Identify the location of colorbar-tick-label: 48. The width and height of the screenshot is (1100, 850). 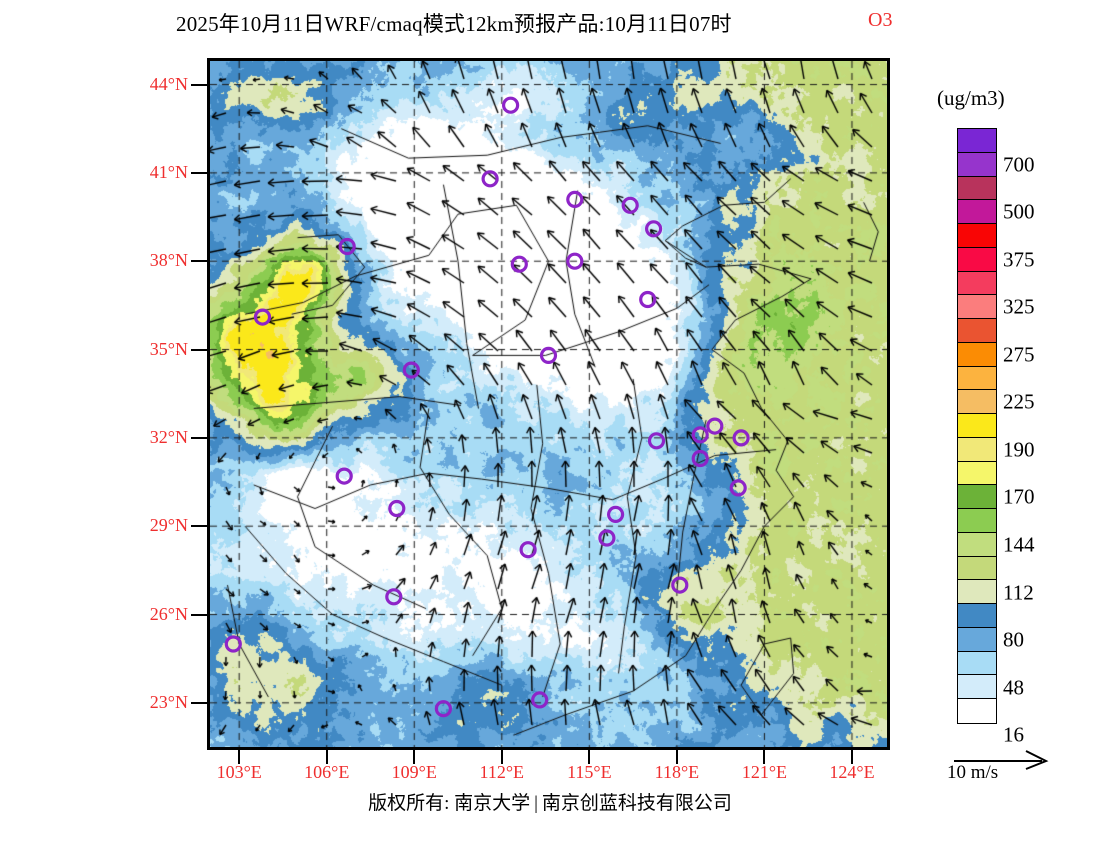
(1013, 687).